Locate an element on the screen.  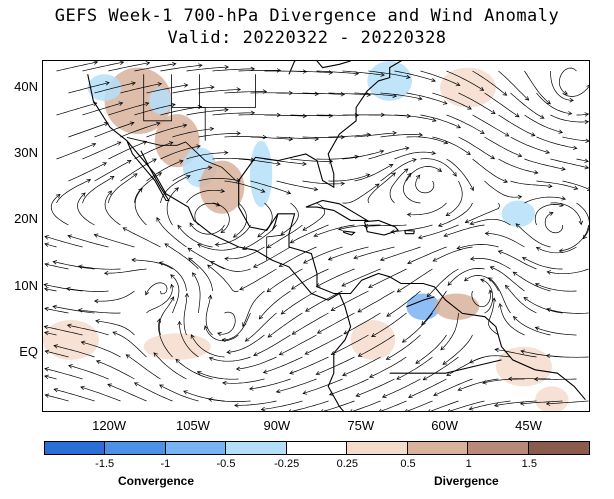
colorbar-tick-label: -1.5 is located at coordinates (105, 464).